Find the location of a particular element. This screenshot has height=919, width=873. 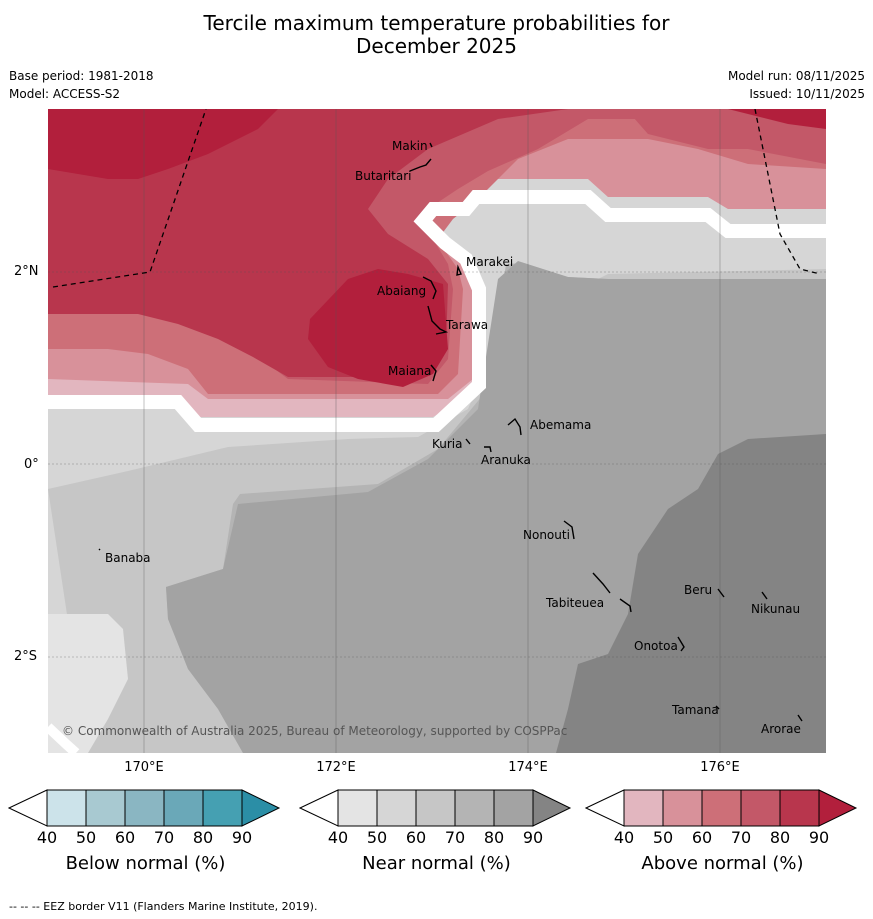

below-tick-70: 70 is located at coordinates (164, 837).